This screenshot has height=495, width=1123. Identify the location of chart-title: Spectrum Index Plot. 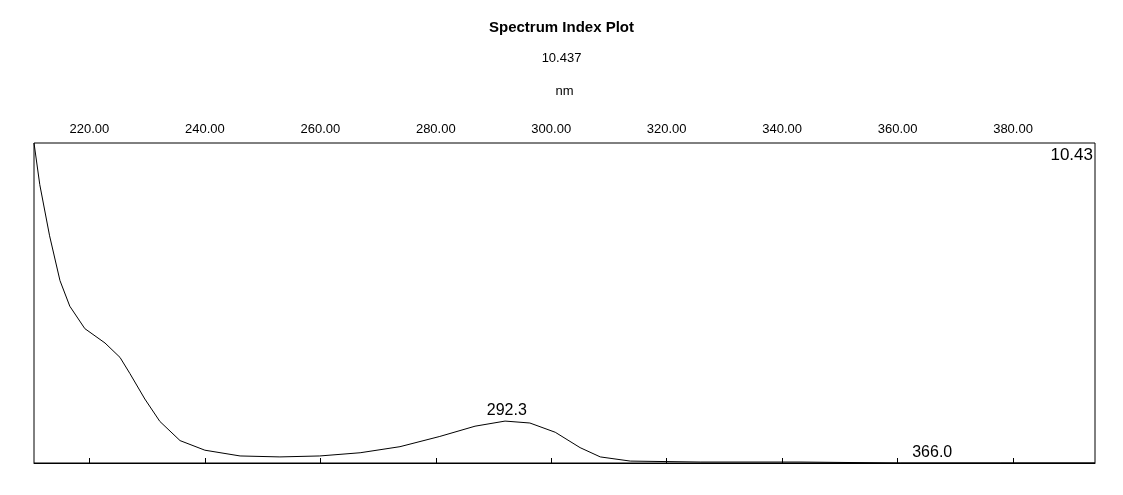
(561, 26).